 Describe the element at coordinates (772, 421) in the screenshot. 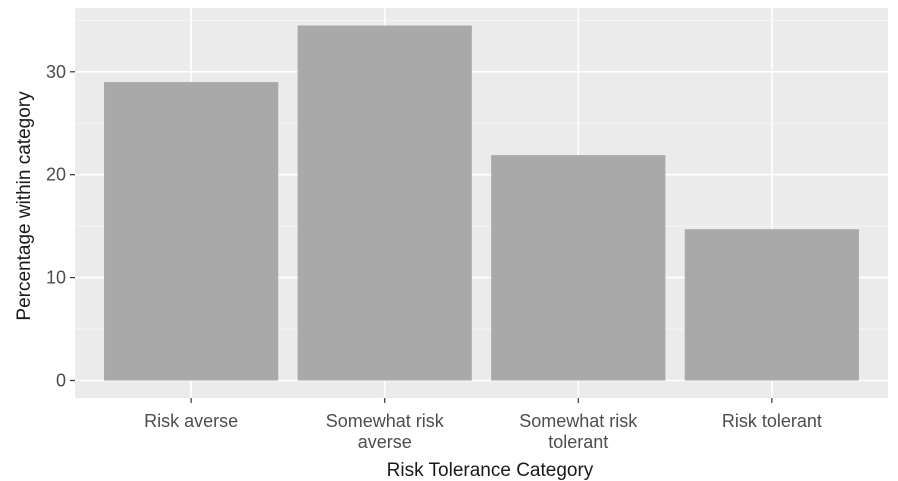

I see `x-tick-label: Risk tolerant` at that location.